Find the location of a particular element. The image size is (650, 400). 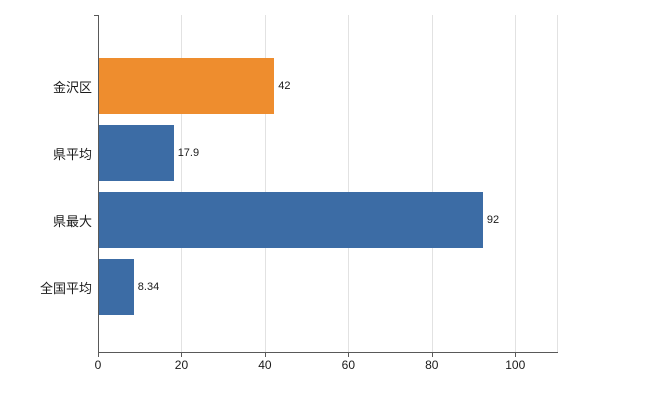

y-axis-label-2: 県最大 is located at coordinates (72, 221).